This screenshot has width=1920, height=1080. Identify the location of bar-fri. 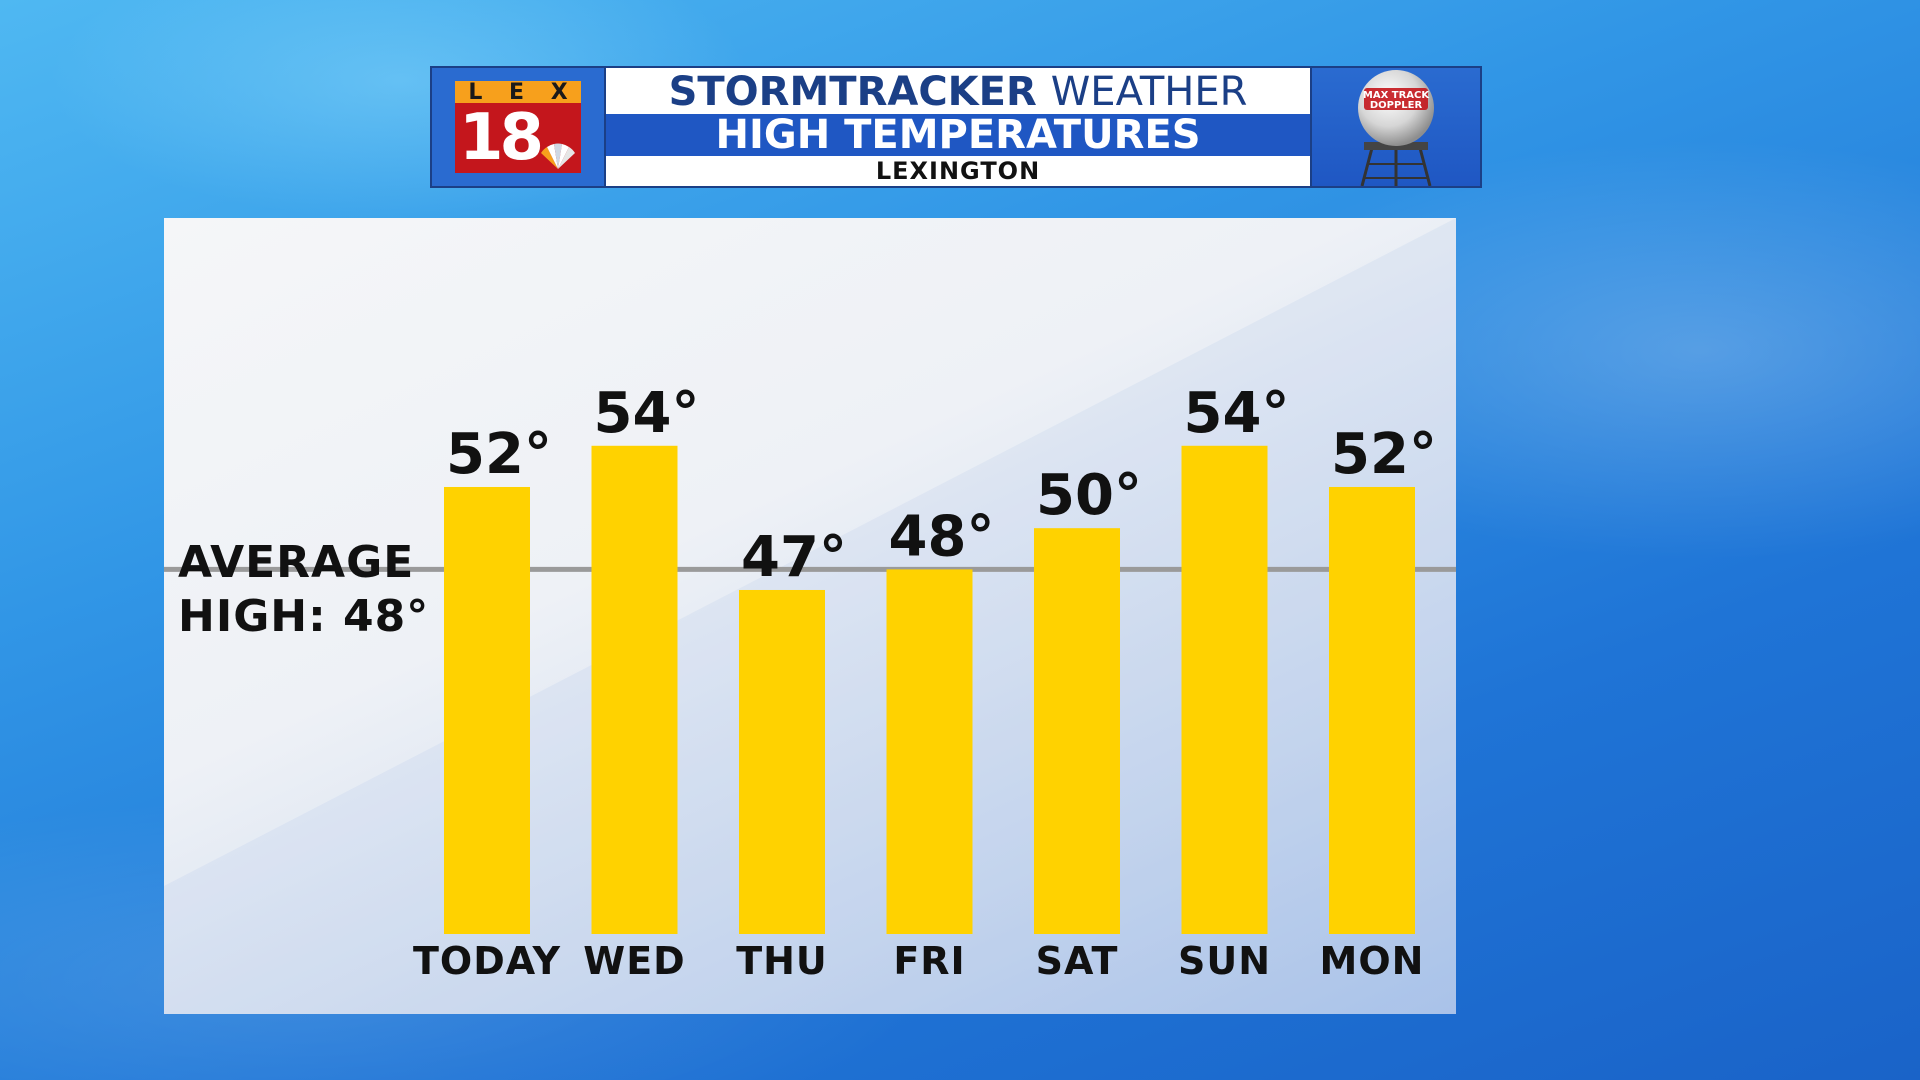
(929, 751).